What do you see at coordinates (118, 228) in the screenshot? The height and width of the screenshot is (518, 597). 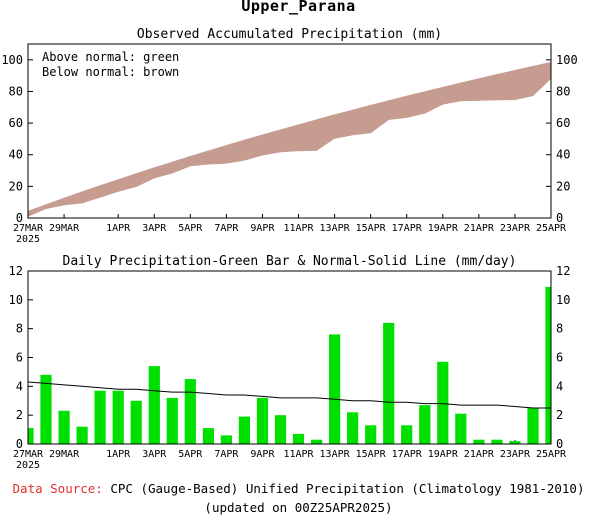 I see `accum-xtick-label: 1APR` at bounding box center [118, 228].